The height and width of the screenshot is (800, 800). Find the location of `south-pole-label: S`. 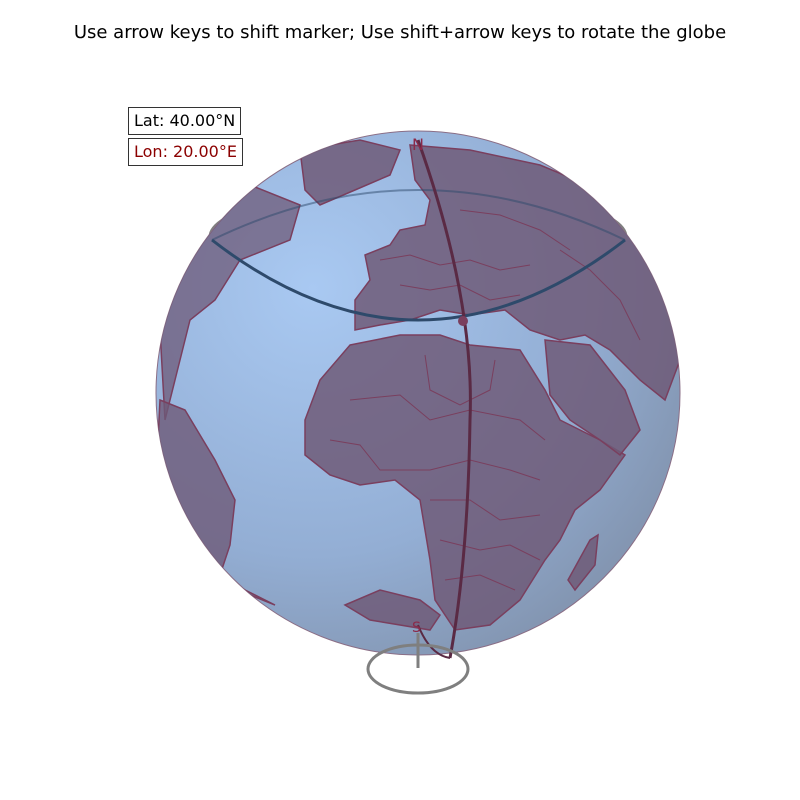

south-pole-label: S is located at coordinates (416, 628).